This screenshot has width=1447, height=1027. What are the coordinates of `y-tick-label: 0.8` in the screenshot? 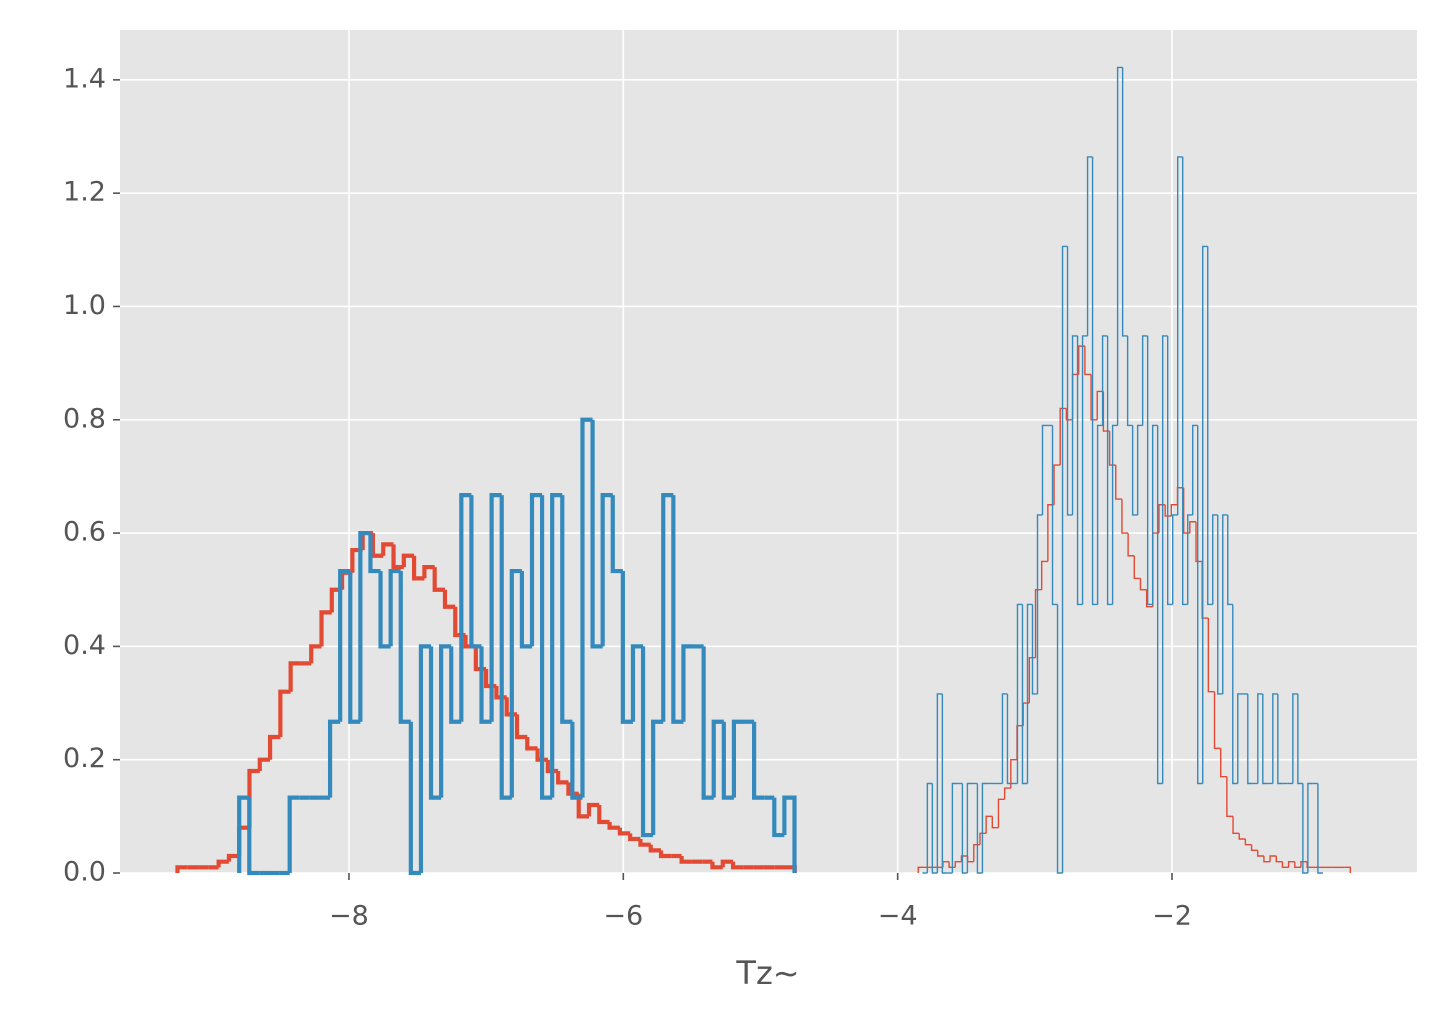 It's located at (84, 418).